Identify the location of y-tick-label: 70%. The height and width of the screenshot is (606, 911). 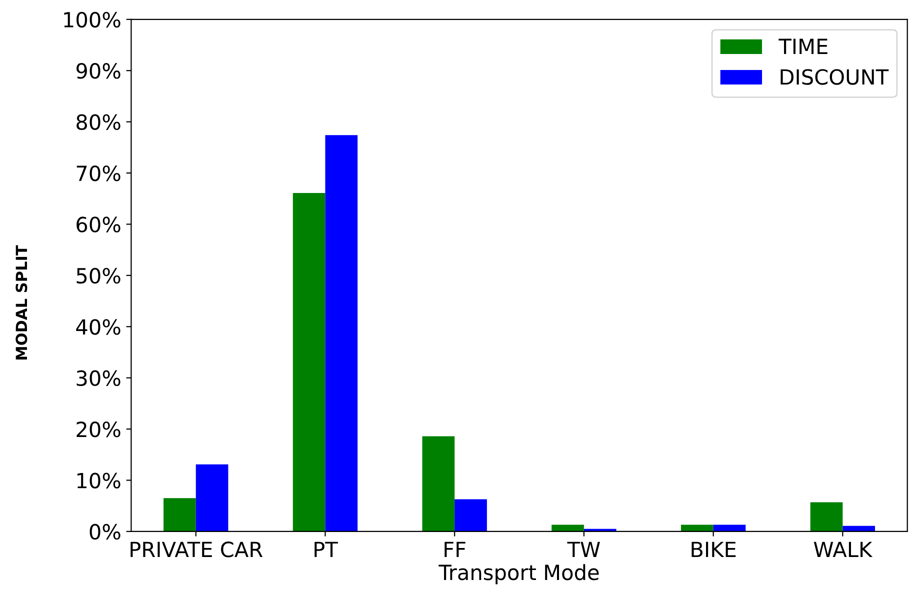
(98, 173).